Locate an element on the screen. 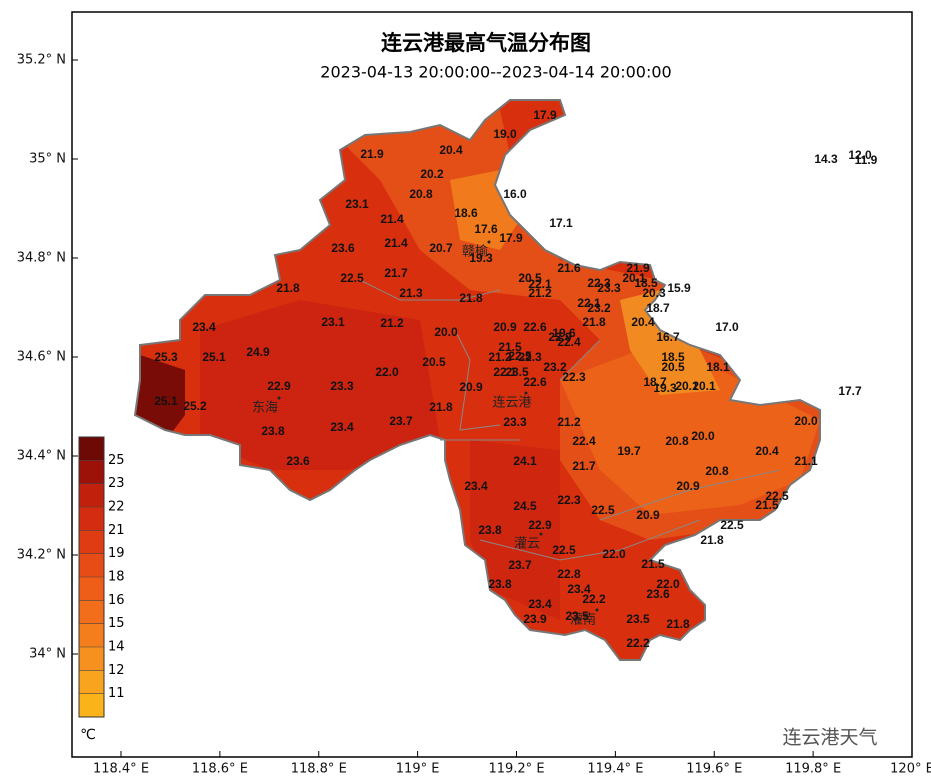 The height and width of the screenshot is (778, 931). legend-label: 18 is located at coordinates (116, 577).